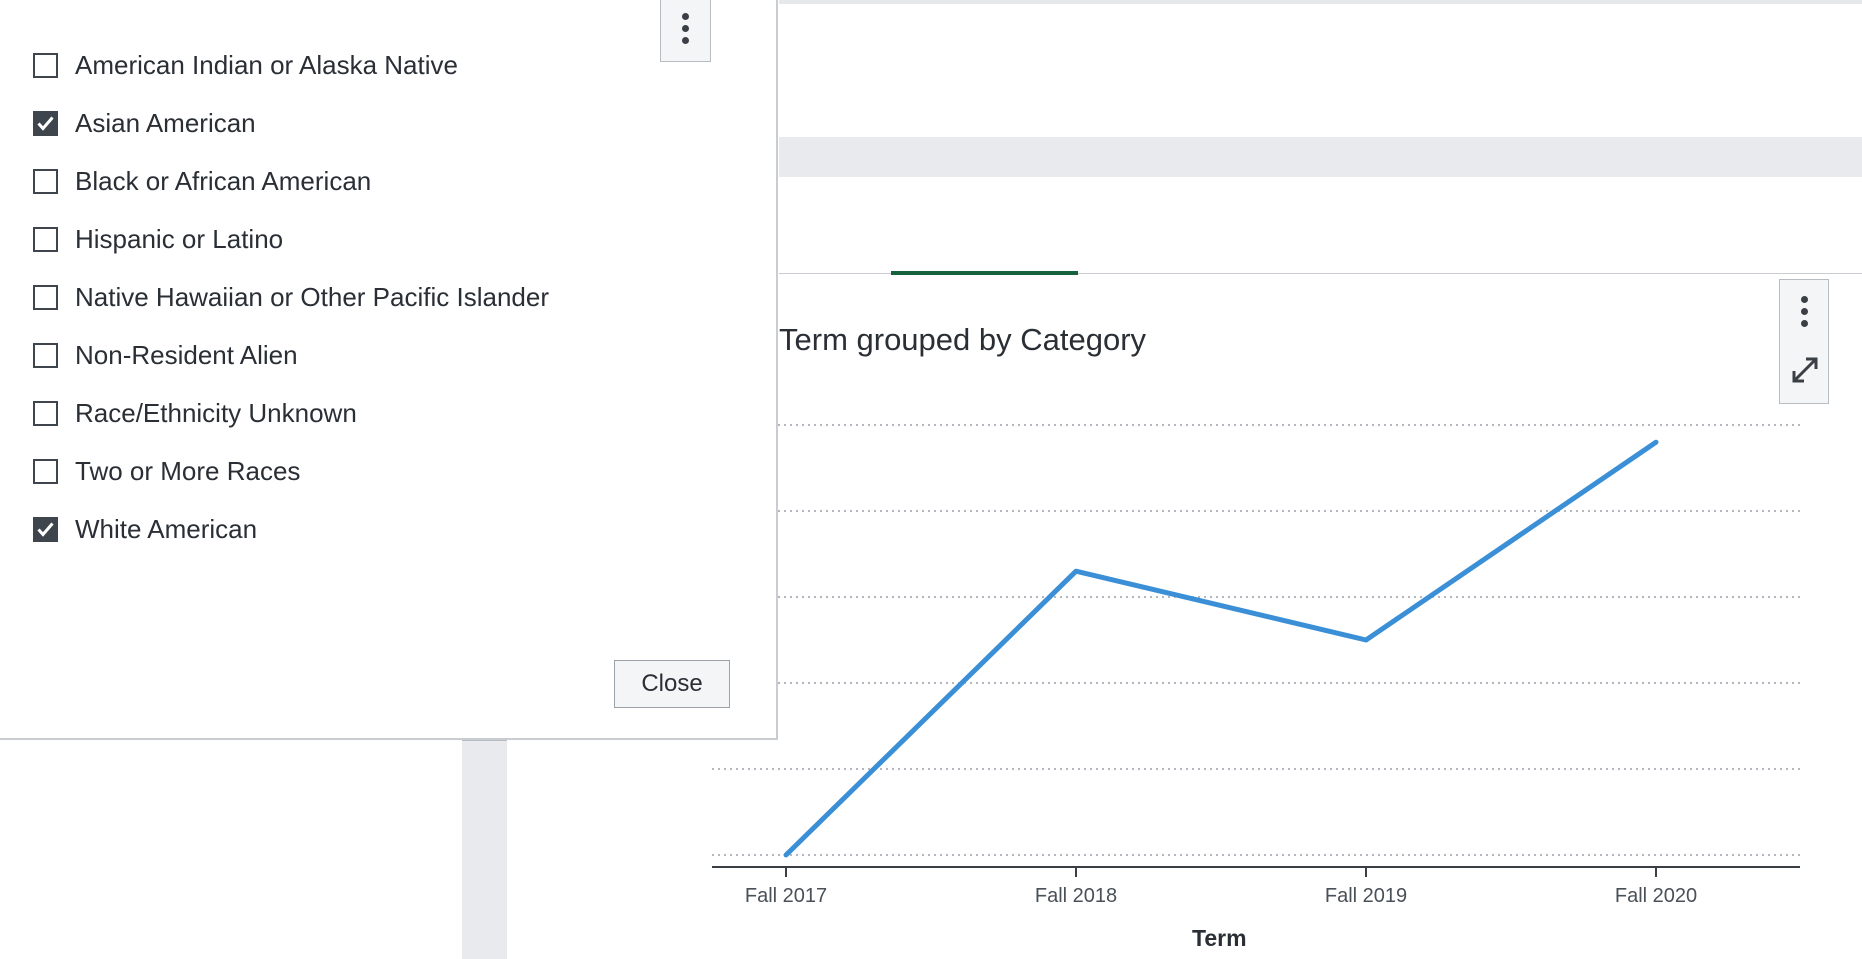 This screenshot has width=1862, height=959. I want to click on checkbox-option: Two or More Races, so click(291, 471).